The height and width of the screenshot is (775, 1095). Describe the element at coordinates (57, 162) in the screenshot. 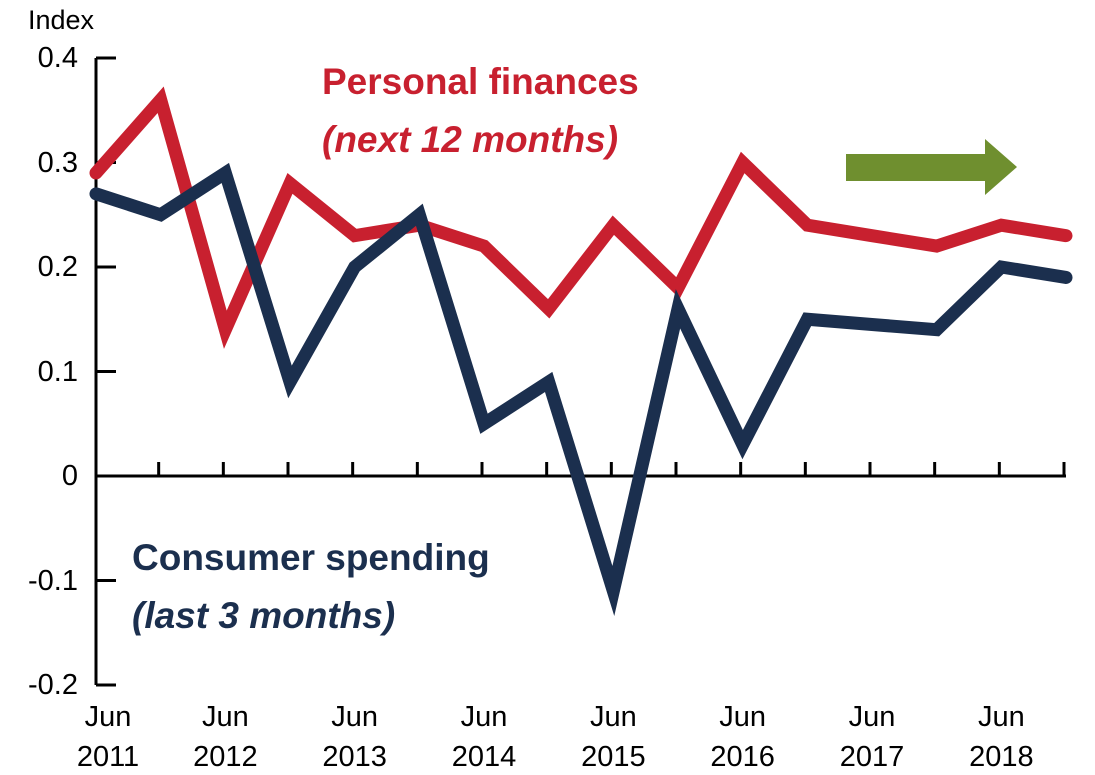

I see `y-tick-label: 0.3` at that location.